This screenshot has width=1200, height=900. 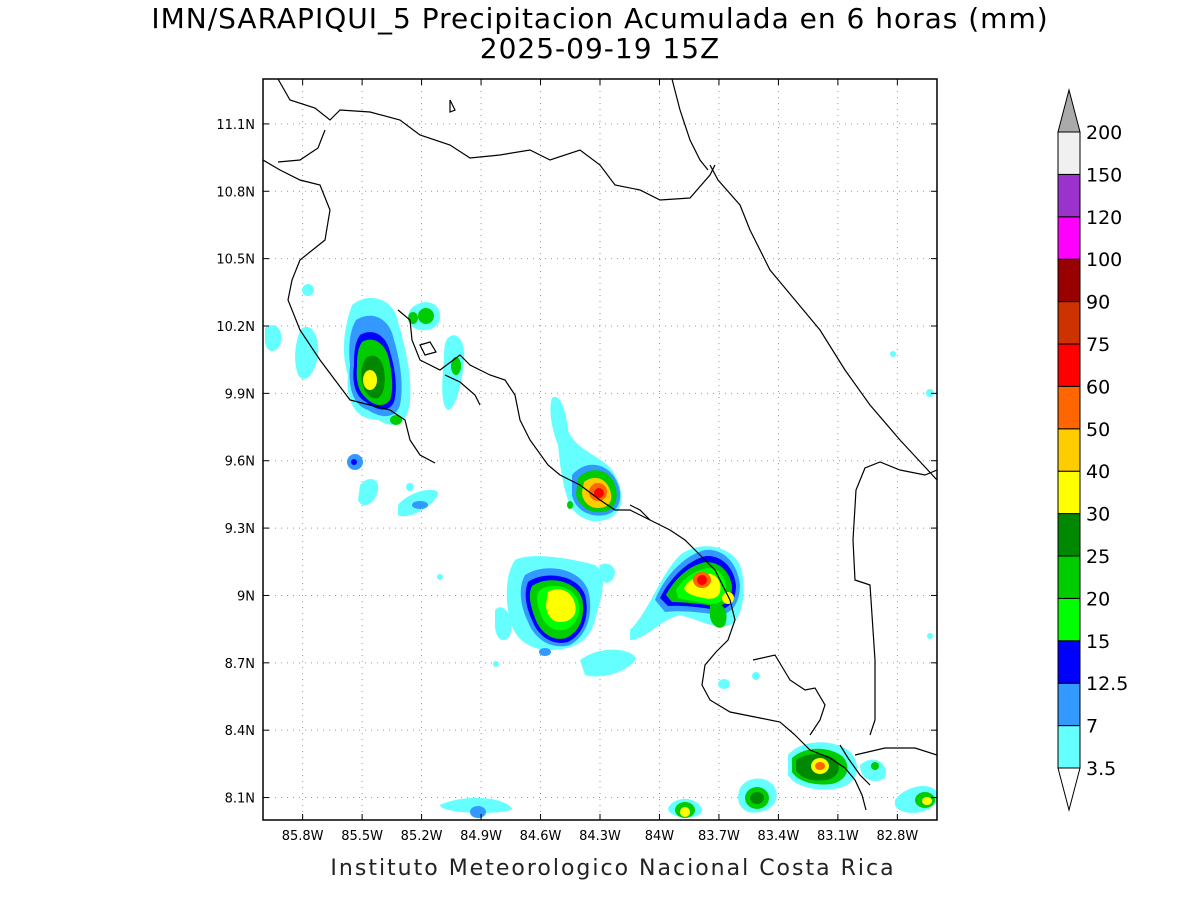 What do you see at coordinates (719, 836) in the screenshot?
I see `lon-tick-label: 83.7W` at bounding box center [719, 836].